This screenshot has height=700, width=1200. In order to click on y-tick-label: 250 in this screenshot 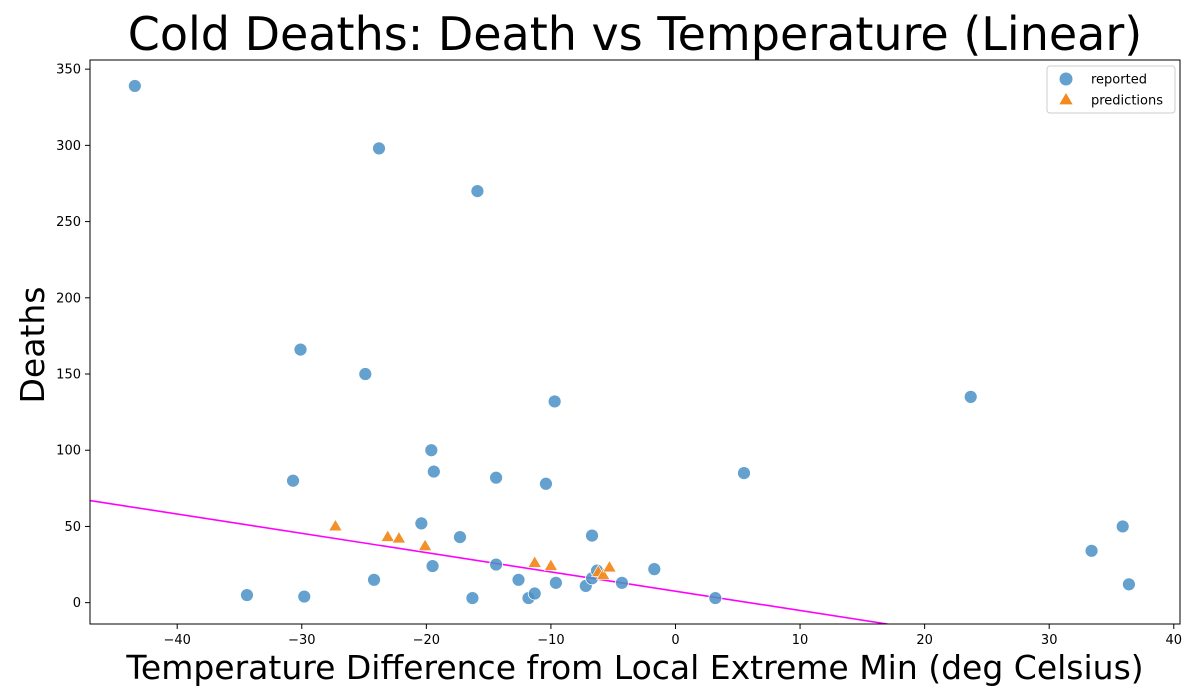, I will do `click(68, 222)`.